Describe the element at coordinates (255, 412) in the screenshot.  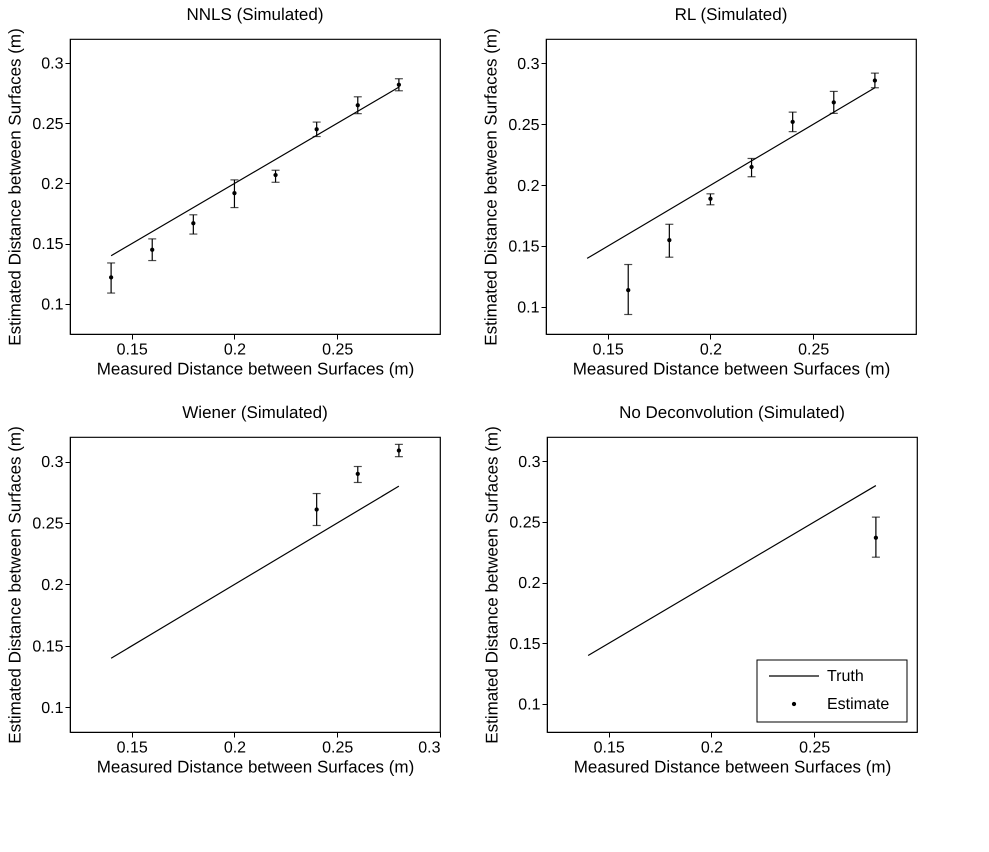
I see `chart-title: Wiener (Simulated)` at that location.